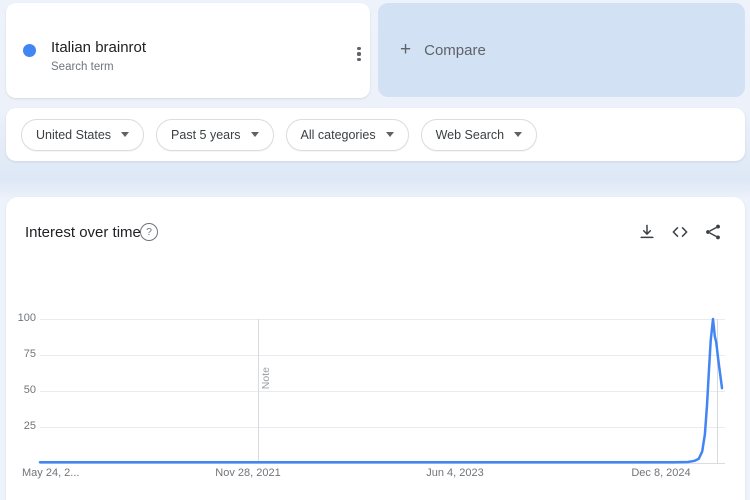 The width and height of the screenshot is (750, 500). Describe the element at coordinates (26, 318) in the screenshot. I see `y-tick-100: 100` at that location.